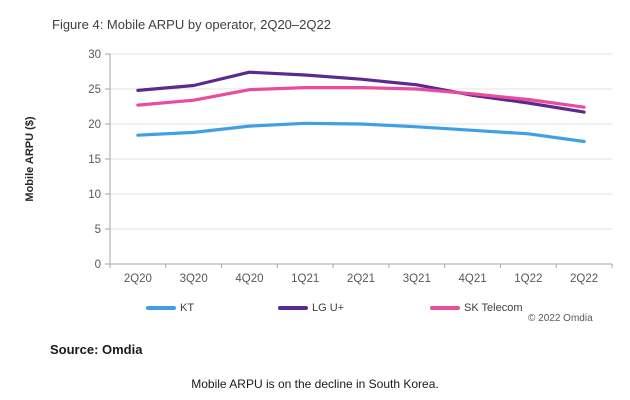 The width and height of the screenshot is (630, 400). What do you see at coordinates (584, 279) in the screenshot?
I see `x-tick-label: 2Q22` at bounding box center [584, 279].